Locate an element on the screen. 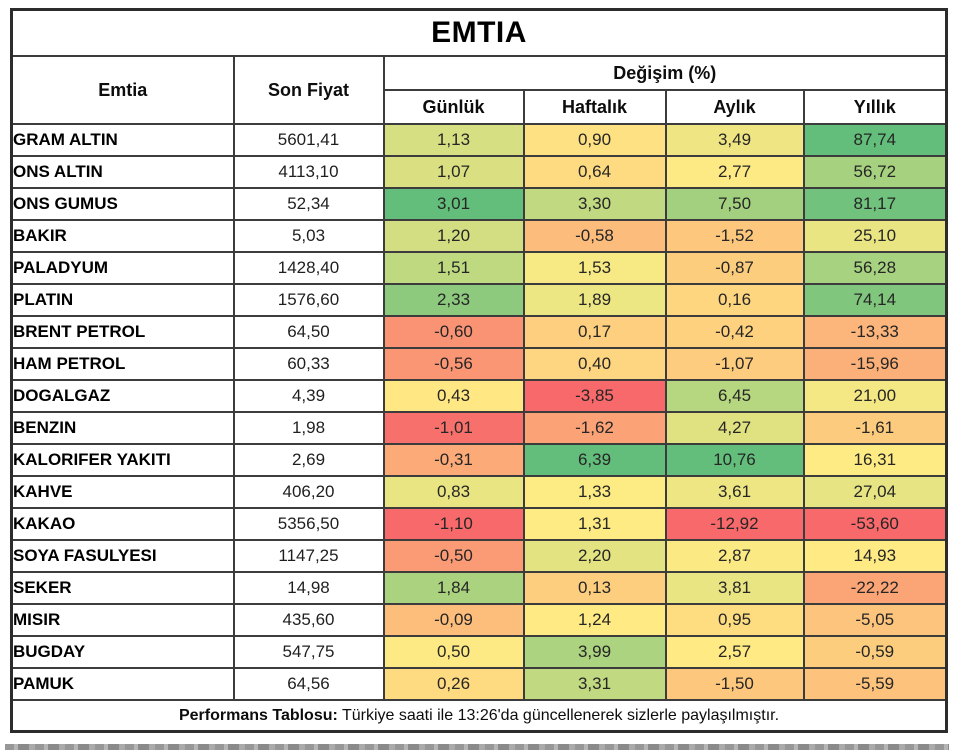  change-cell-aylik: 3,49 is located at coordinates (734, 140).